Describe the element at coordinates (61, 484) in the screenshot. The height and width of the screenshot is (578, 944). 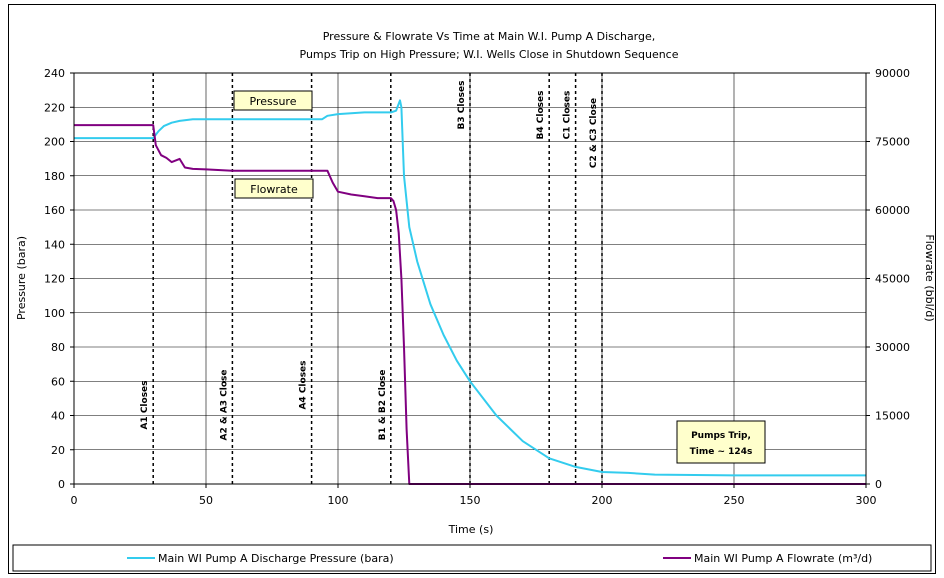
I see `ytick-label-0: 0` at that location.